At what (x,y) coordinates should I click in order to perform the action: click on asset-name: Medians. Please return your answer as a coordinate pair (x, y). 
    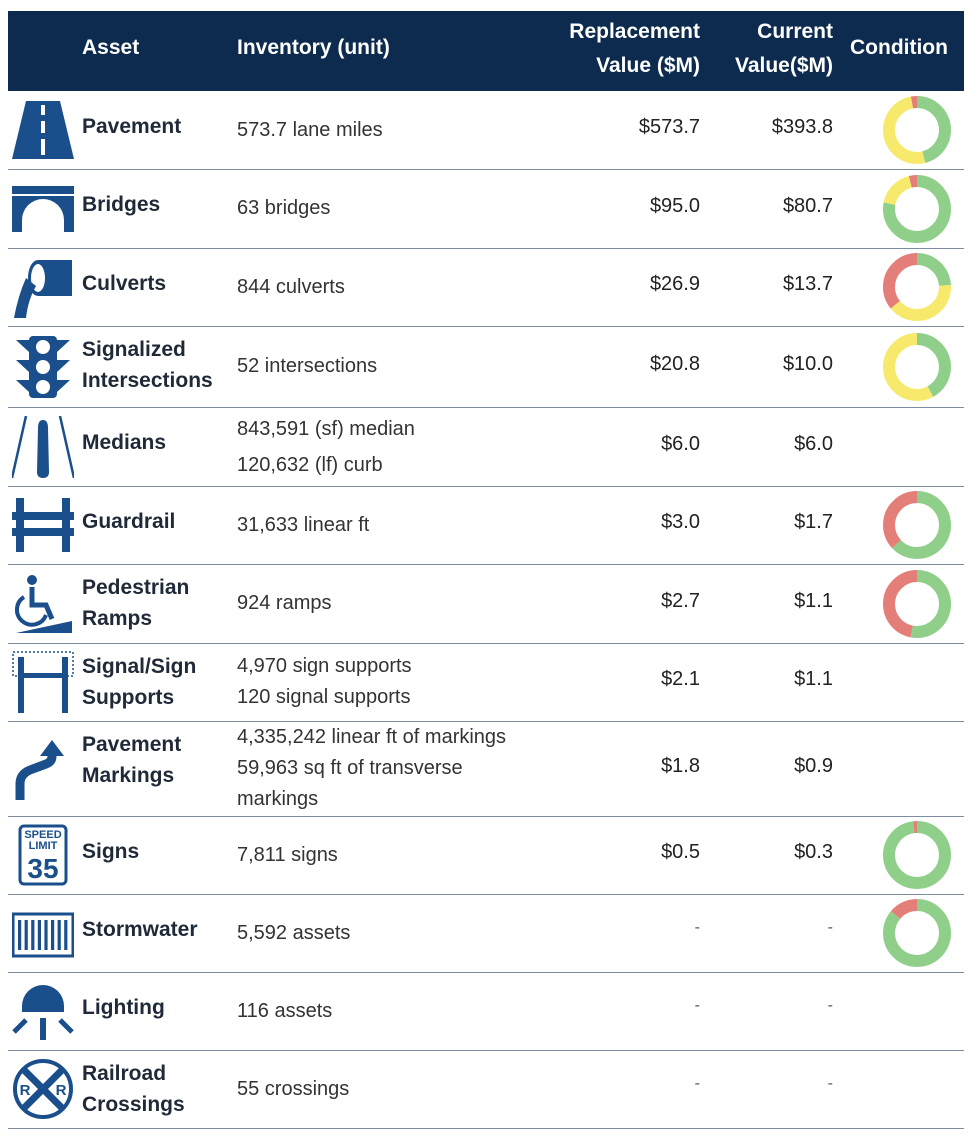
    Looking at the image, I should click on (124, 442).